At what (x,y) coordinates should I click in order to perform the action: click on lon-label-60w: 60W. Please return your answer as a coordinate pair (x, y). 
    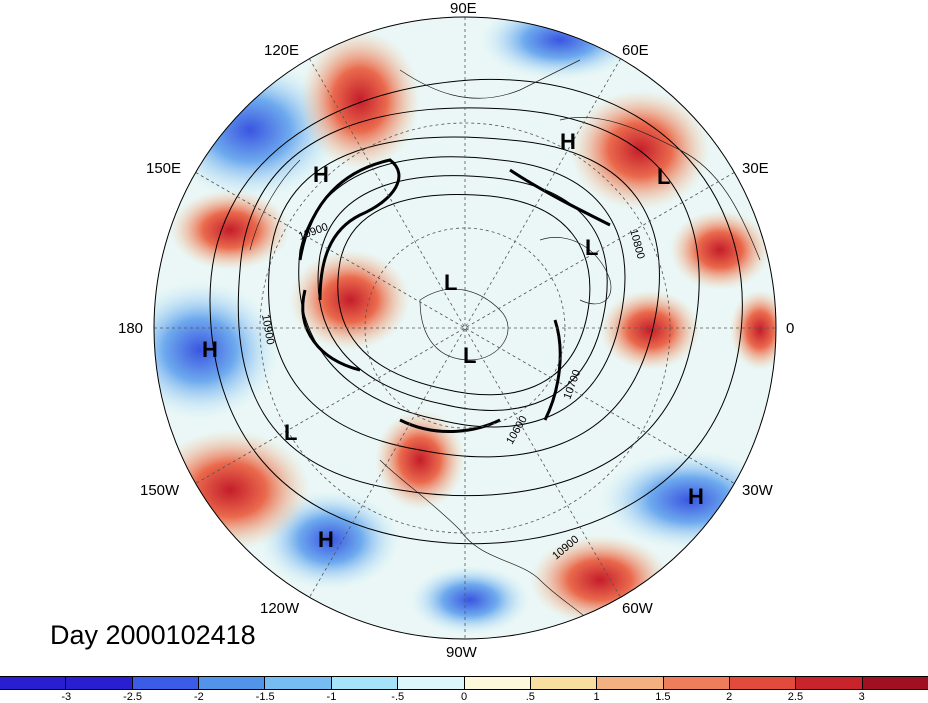
    Looking at the image, I should click on (637, 608).